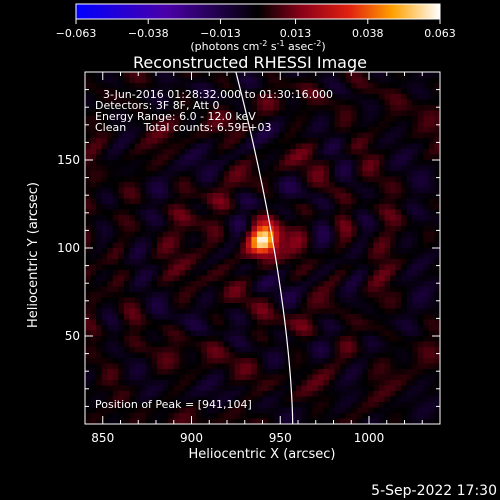 The height and width of the screenshot is (500, 500). Describe the element at coordinates (262, 454) in the screenshot. I see `x-axis-label: Heliocentric X (arcsec)` at that location.